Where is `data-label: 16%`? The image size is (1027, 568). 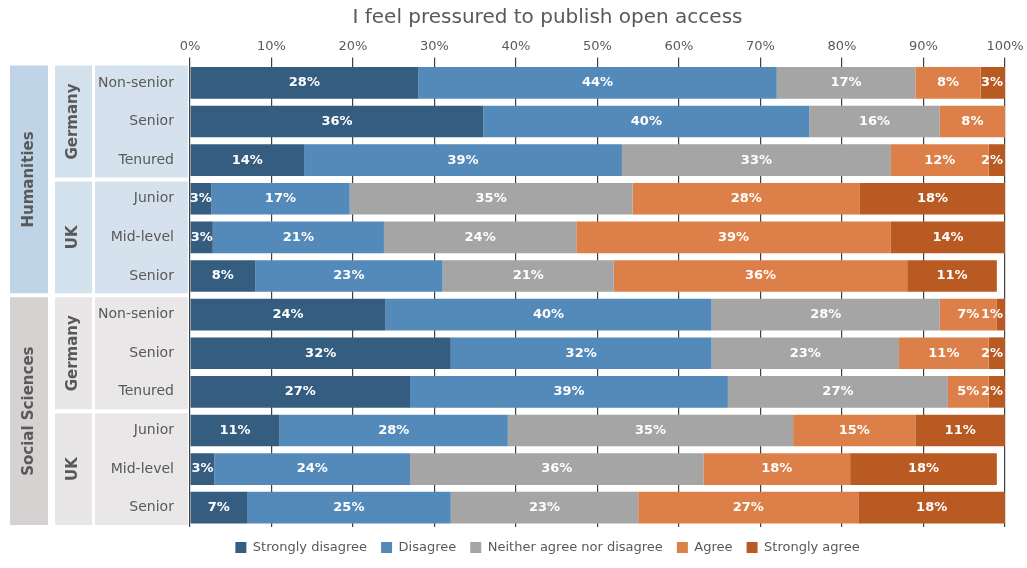
data-label: 16% is located at coordinates (875, 120).